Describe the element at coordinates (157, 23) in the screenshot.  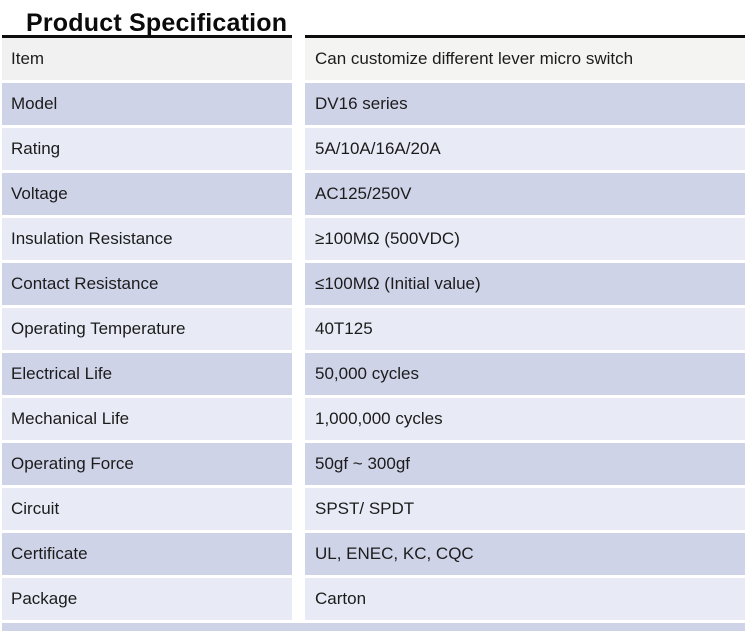
I see `page-title: Product Specification` at that location.